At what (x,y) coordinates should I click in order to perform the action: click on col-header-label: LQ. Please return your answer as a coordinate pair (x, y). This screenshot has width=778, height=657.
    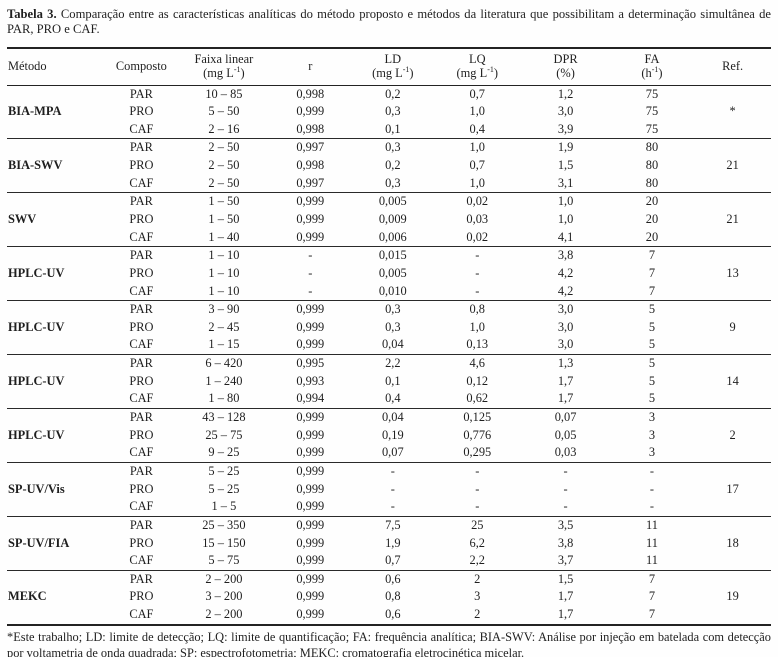
    Looking at the image, I should click on (477, 58).